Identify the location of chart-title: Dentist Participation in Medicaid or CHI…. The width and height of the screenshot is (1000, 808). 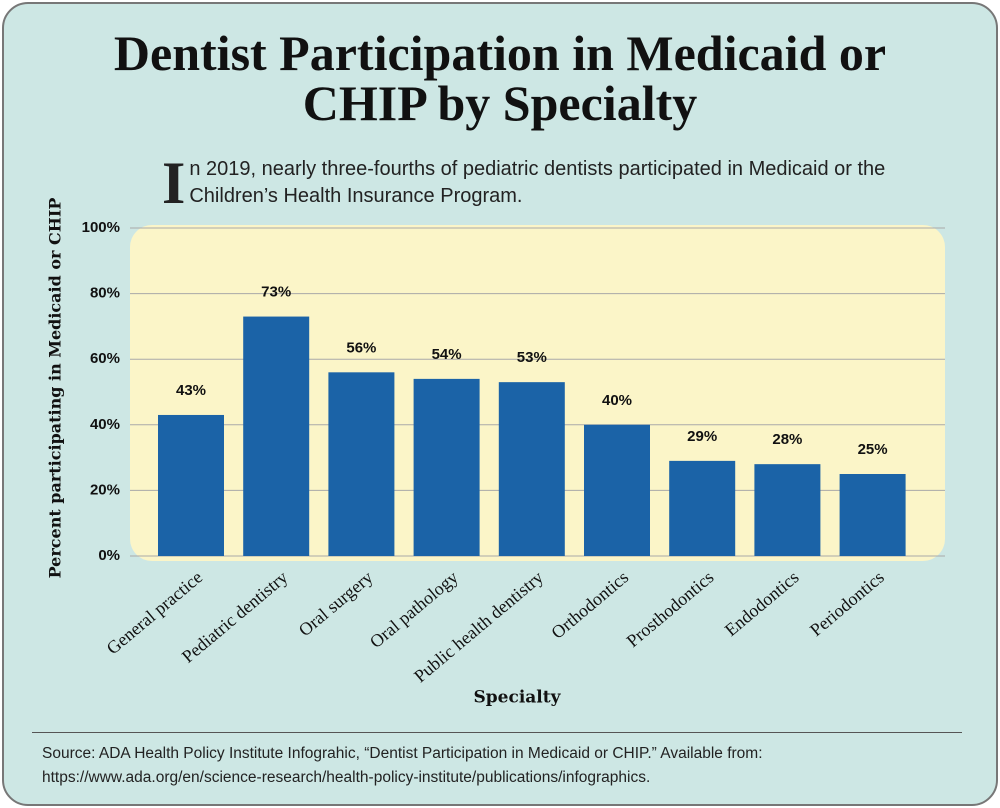
(500, 78).